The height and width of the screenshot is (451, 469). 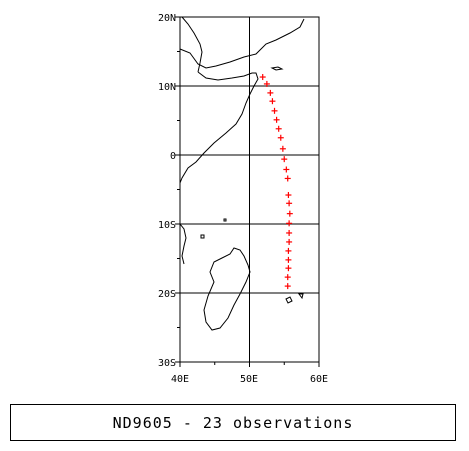 I want to click on lon-label-60e: 60E, so click(x=319, y=379).